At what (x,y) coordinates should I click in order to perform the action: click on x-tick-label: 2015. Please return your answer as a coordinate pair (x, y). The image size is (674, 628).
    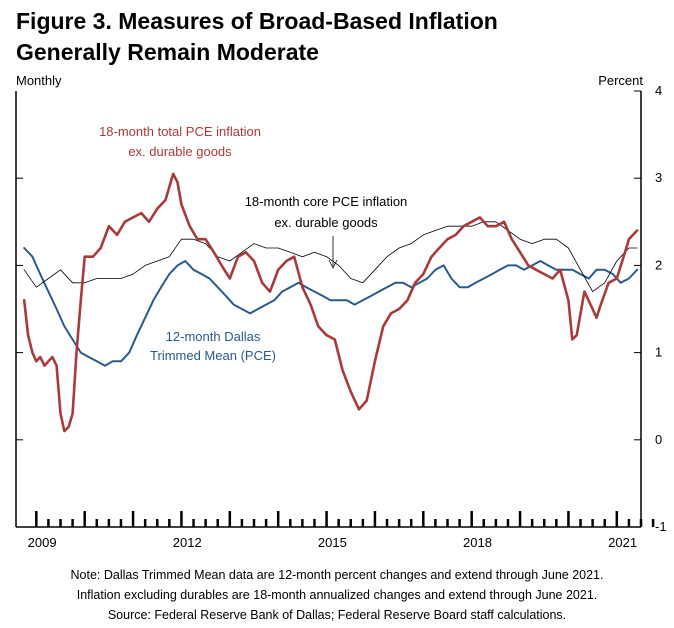
    Looking at the image, I should click on (332, 542).